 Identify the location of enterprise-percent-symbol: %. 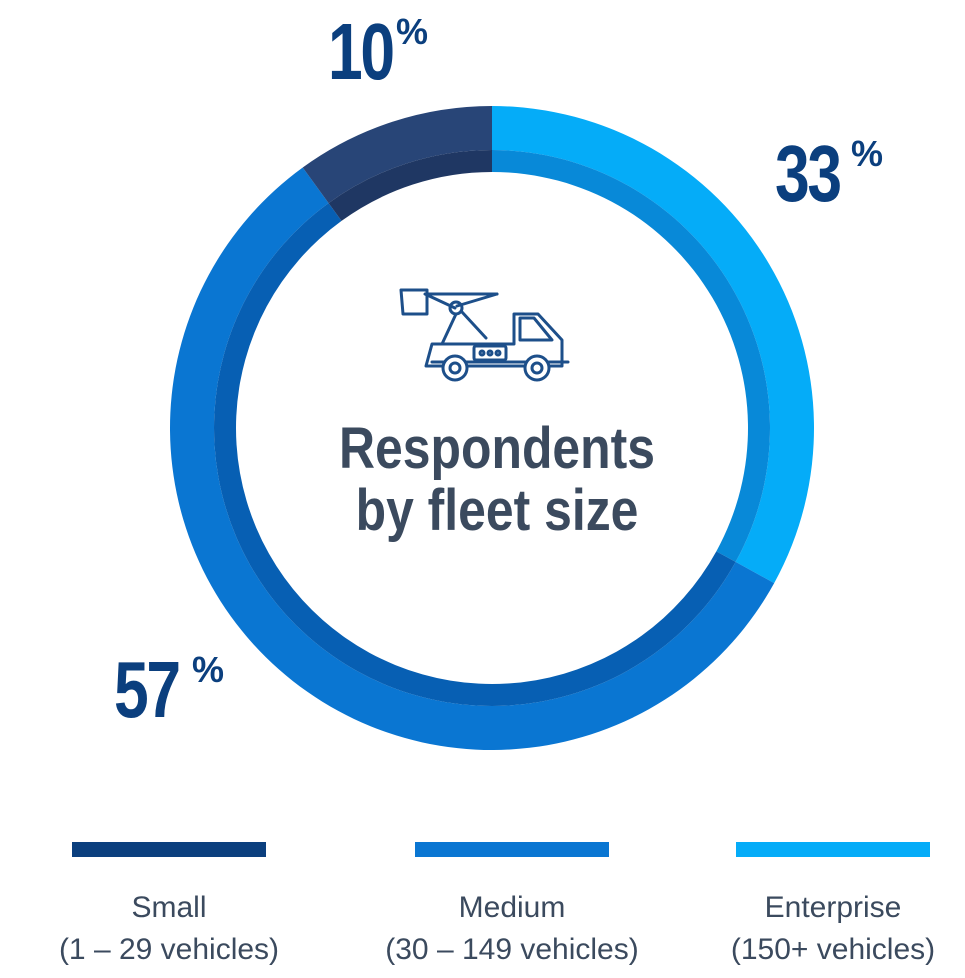
(867, 153).